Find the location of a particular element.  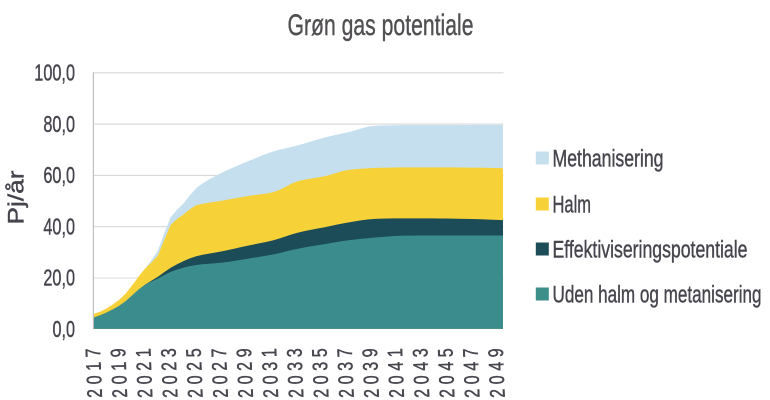

svg-text: 2031 is located at coordinates (270, 370).